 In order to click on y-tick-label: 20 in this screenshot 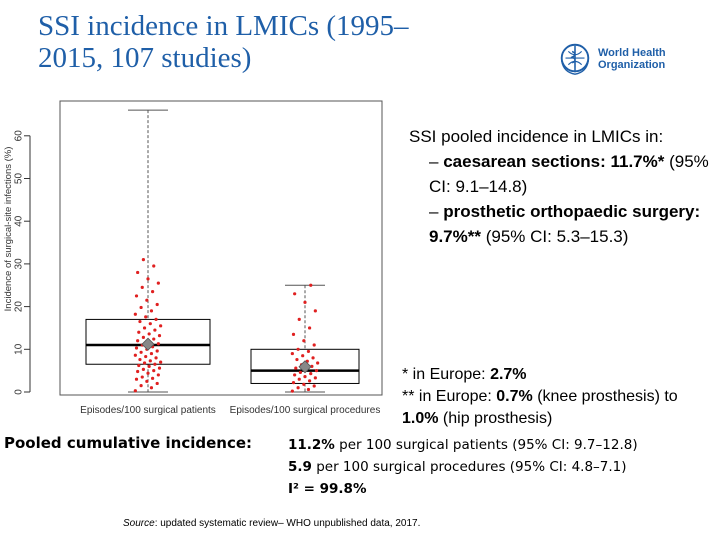, I will do `click(19, 307)`.